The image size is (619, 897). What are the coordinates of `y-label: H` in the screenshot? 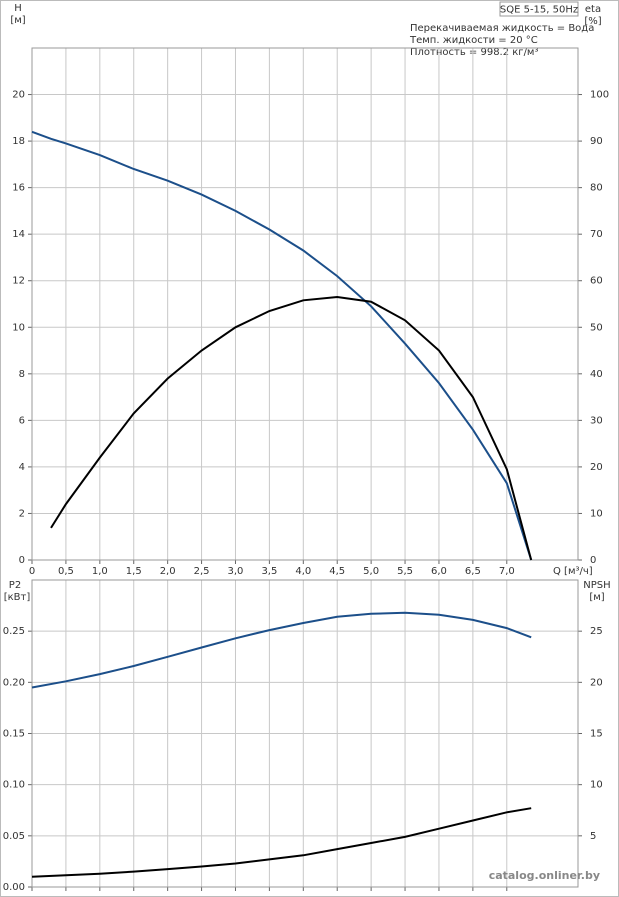 It's located at (18, 8).